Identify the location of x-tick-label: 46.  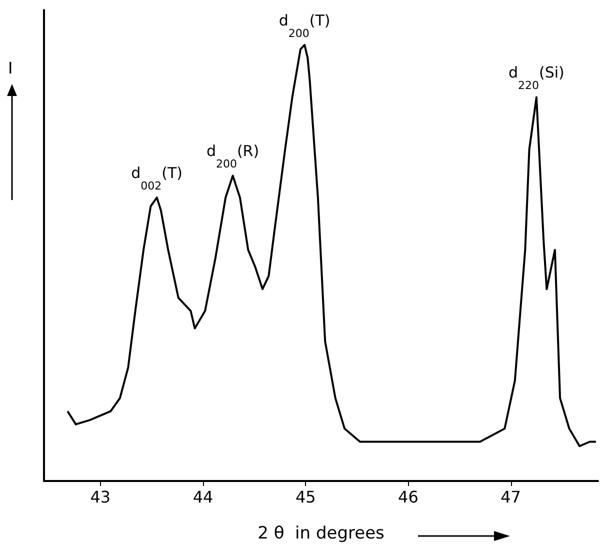
(408, 497).